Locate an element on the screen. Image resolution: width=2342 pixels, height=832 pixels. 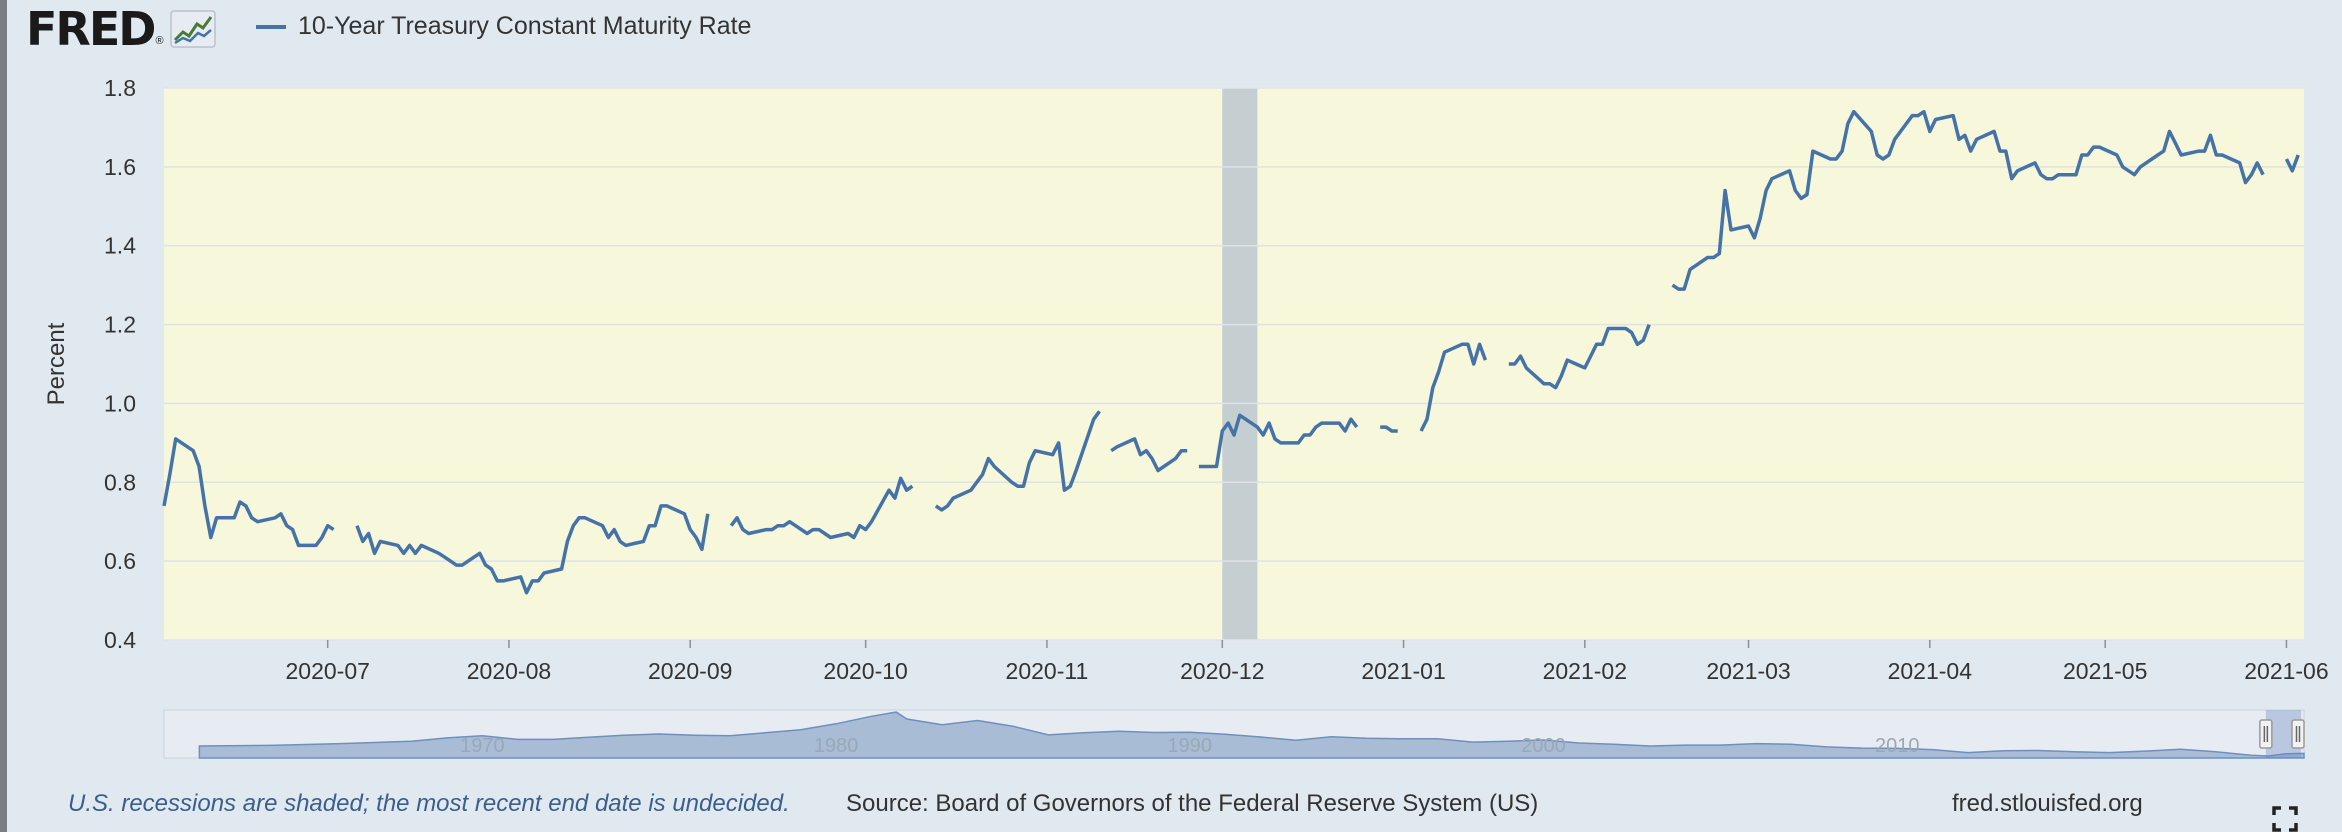
navigator-year-label: 1970 is located at coordinates (482, 746).